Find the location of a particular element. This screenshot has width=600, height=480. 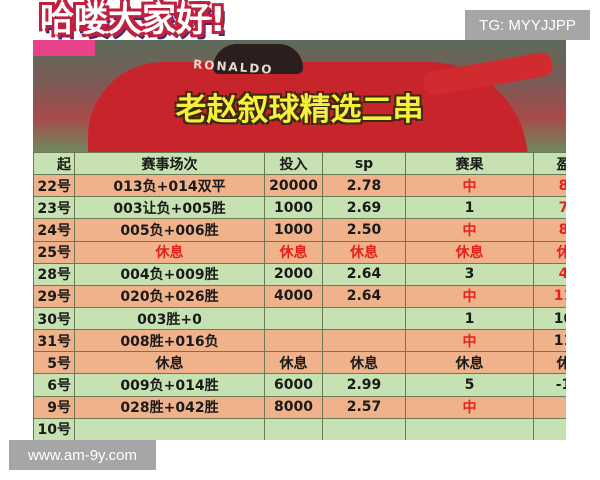

cell-date: 10号 is located at coordinates (54, 428).